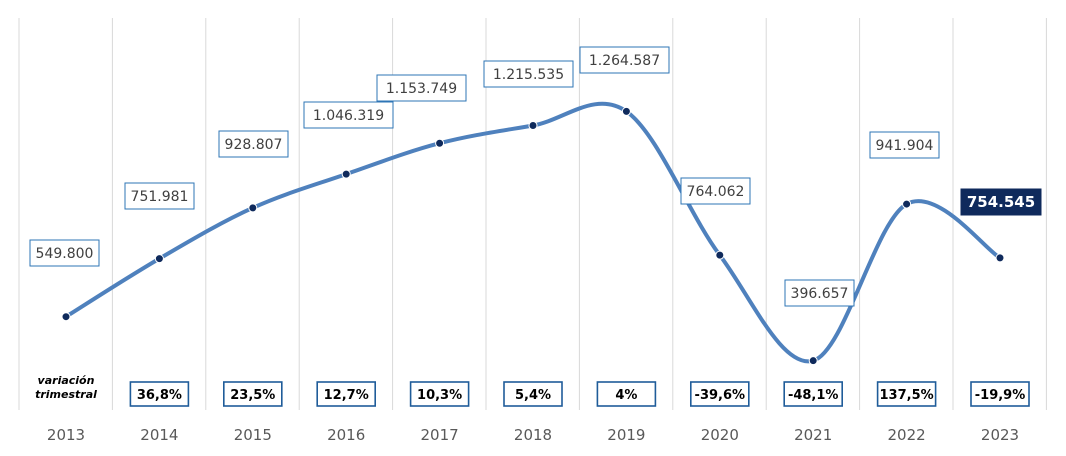 This screenshot has width=1066, height=456. Describe the element at coordinates (66, 394) in the screenshot. I see `variation-title-line-2: trimestral` at that location.